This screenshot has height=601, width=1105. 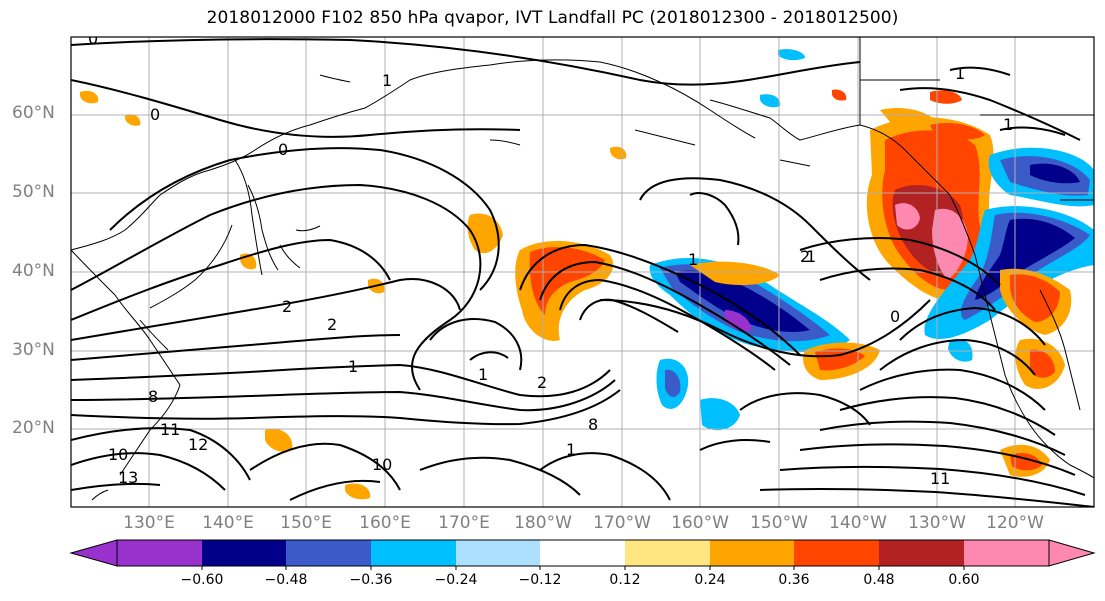 What do you see at coordinates (622, 523) in the screenshot?
I see `lon-label: 170°W` at bounding box center [622, 523].